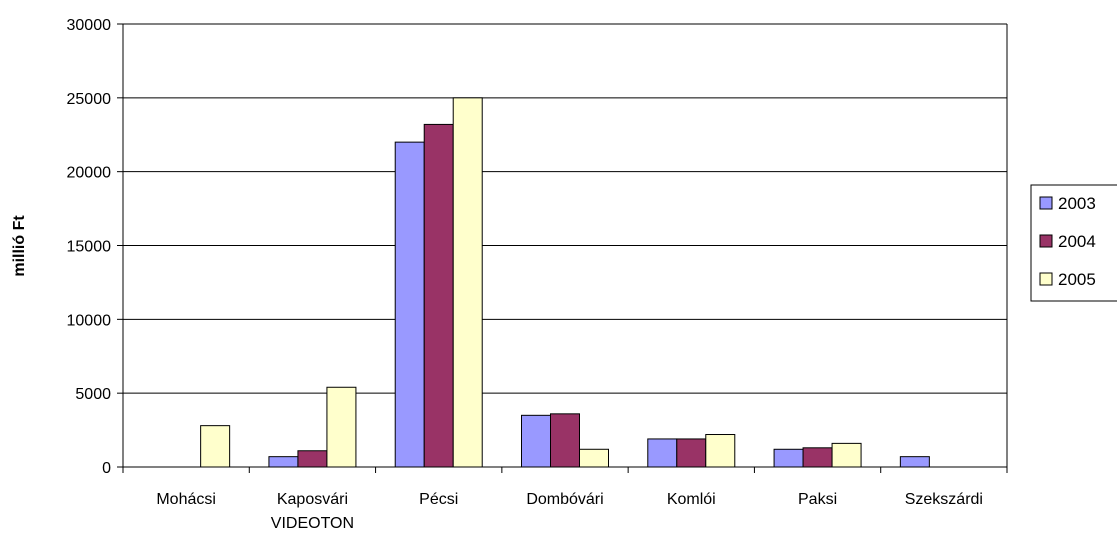  I want to click on y-tick-label: 5000, so click(93, 394).